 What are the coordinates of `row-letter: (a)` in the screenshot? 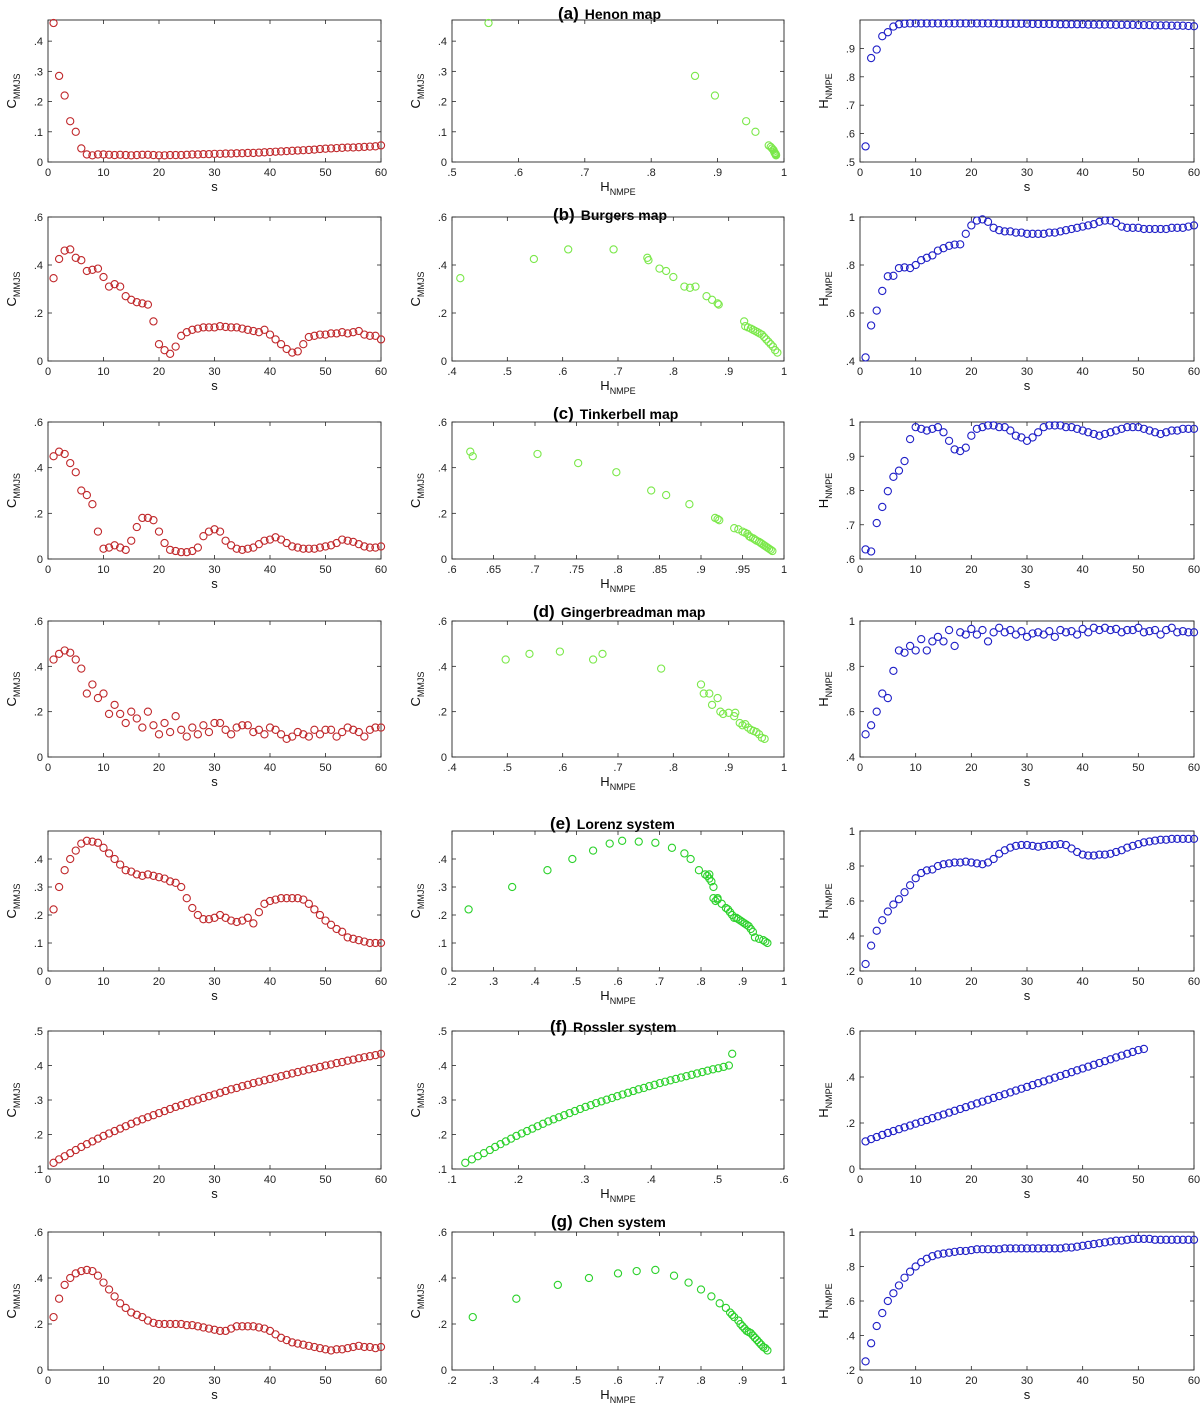 It's located at (568, 13).